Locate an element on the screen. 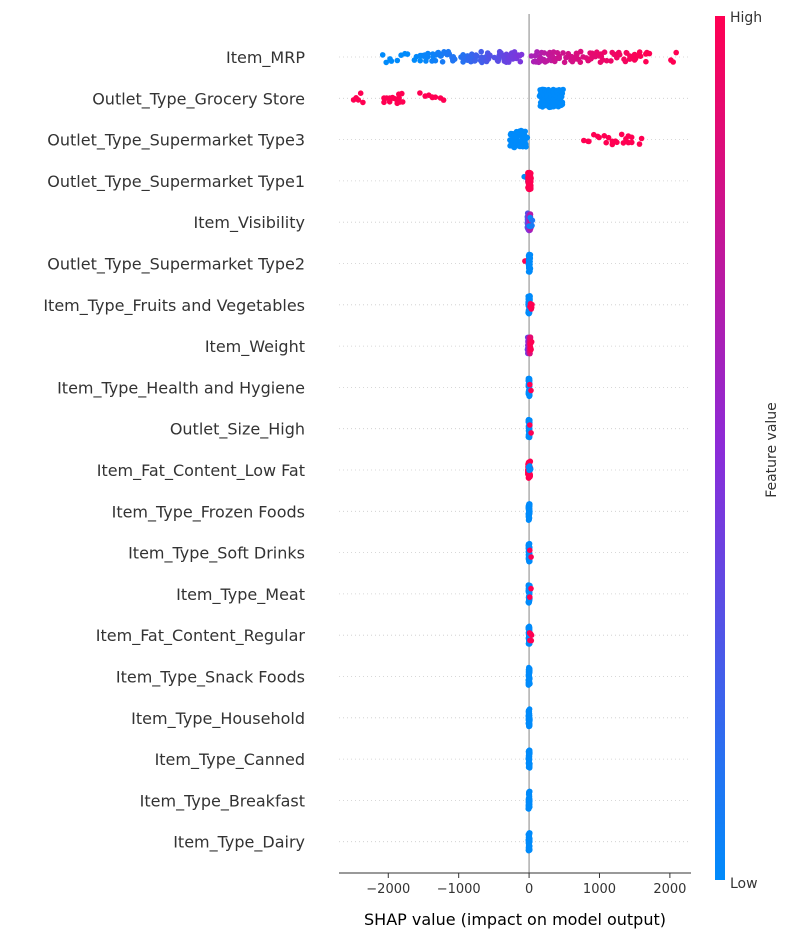 This screenshot has width=789, height=944. feature-label: Item_Type_Dairy is located at coordinates (239, 843).